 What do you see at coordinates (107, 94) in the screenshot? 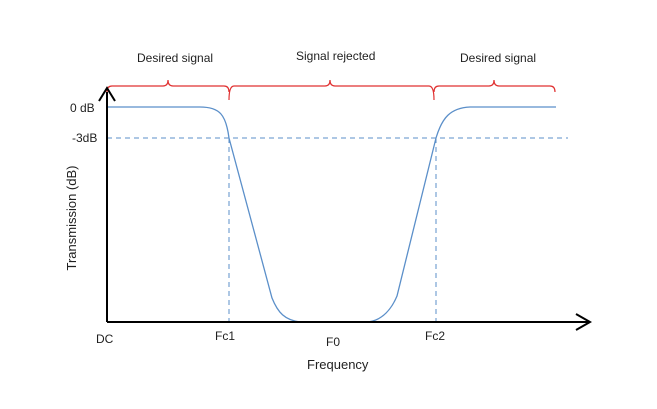
I see `y-axis-arrowhead` at bounding box center [107, 94].